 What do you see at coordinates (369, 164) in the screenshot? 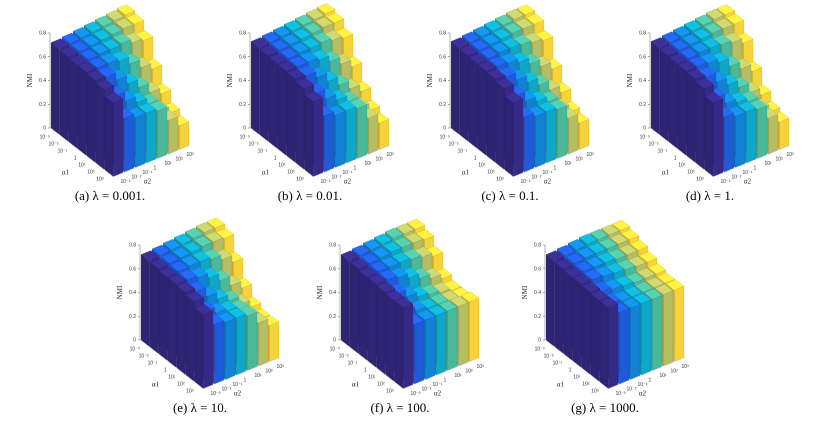
I see `y-tick-label: 10¹` at bounding box center [369, 164].